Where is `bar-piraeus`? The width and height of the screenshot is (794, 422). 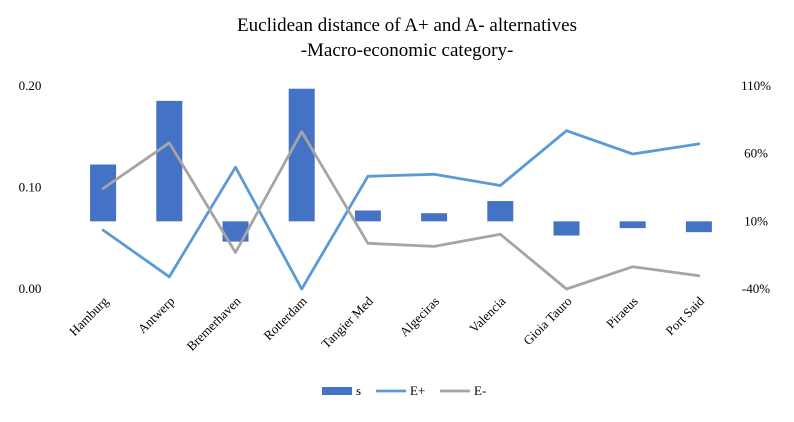 bar-piraeus is located at coordinates (632, 225).